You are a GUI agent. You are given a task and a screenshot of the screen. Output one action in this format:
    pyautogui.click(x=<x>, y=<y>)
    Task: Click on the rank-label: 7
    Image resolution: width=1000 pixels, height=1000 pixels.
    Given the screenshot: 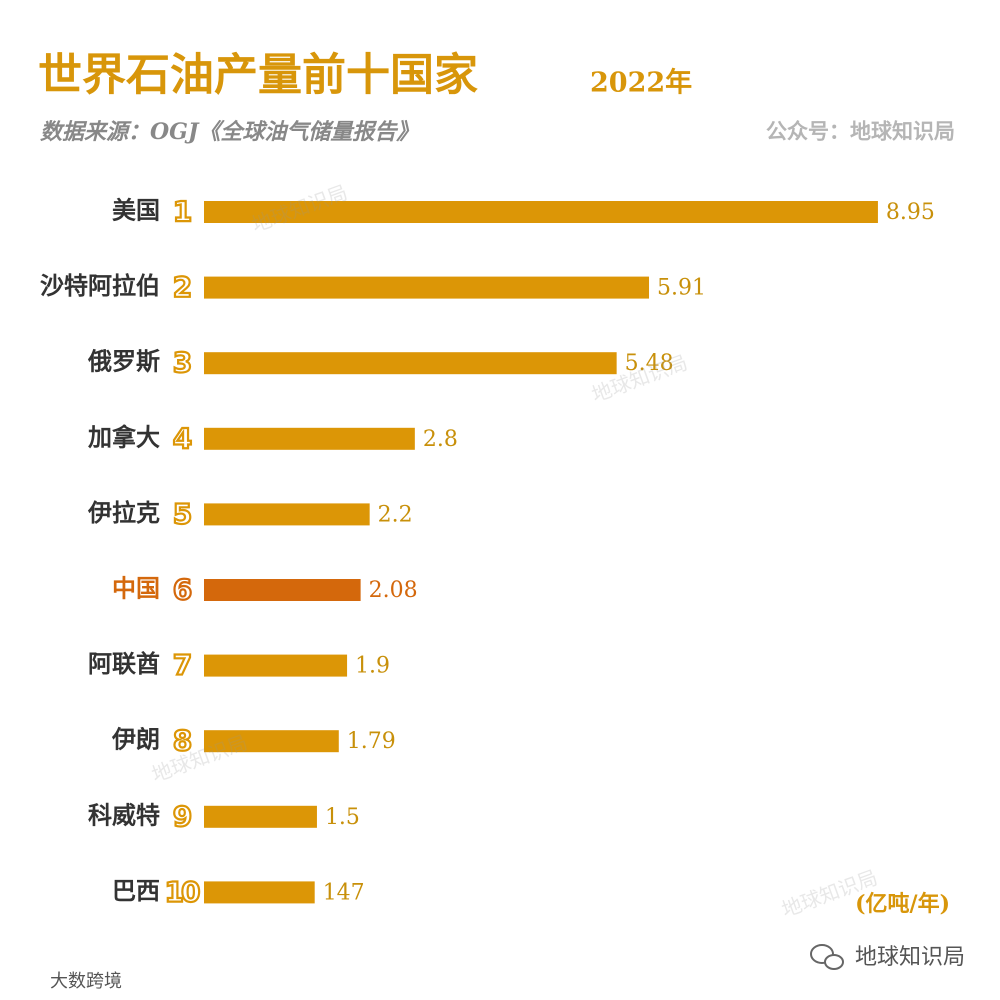 What is the action you would take?
    pyautogui.click(x=182, y=665)
    